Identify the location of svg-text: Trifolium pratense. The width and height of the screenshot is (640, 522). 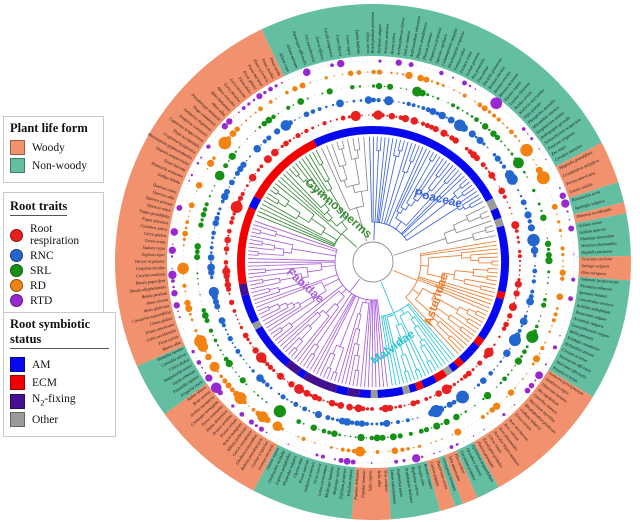
(342, 484).